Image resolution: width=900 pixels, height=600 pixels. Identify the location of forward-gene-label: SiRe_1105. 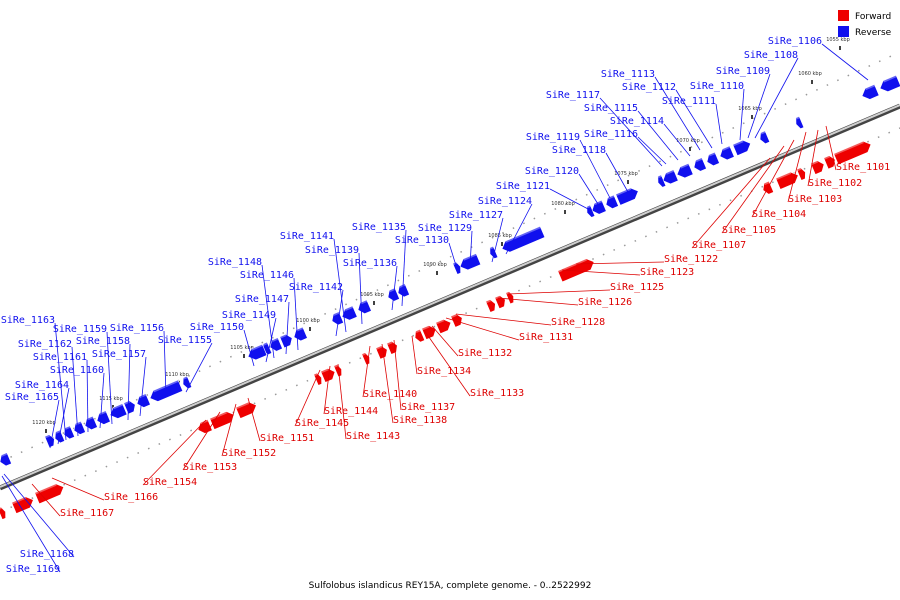
(749, 230).